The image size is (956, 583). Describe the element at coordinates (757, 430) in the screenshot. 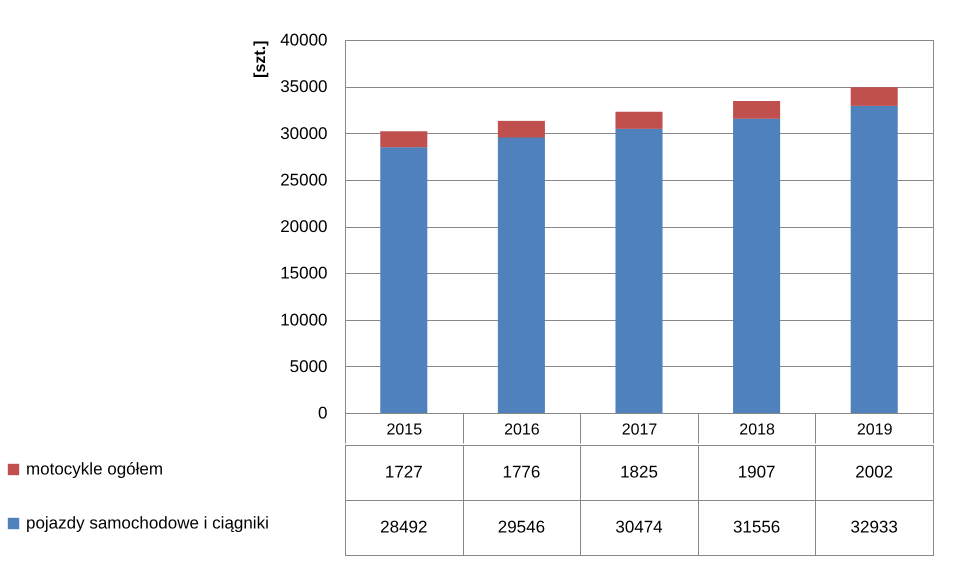

I see `x-tick-label: 2018` at that location.